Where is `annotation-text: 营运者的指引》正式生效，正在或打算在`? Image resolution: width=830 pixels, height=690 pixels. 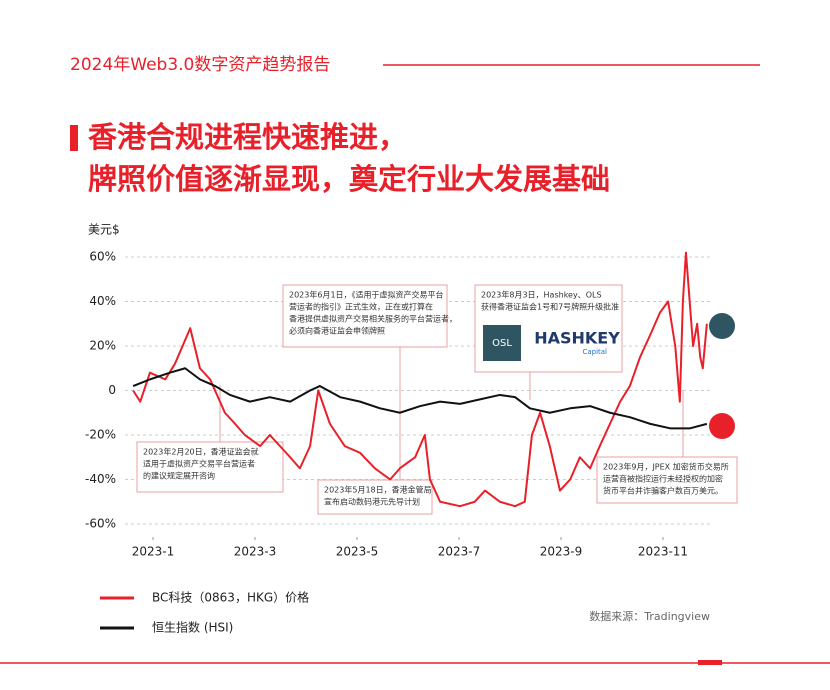 annotation-text: 营运者的指引》正式生效，正在或打算在 is located at coordinates (361, 307).